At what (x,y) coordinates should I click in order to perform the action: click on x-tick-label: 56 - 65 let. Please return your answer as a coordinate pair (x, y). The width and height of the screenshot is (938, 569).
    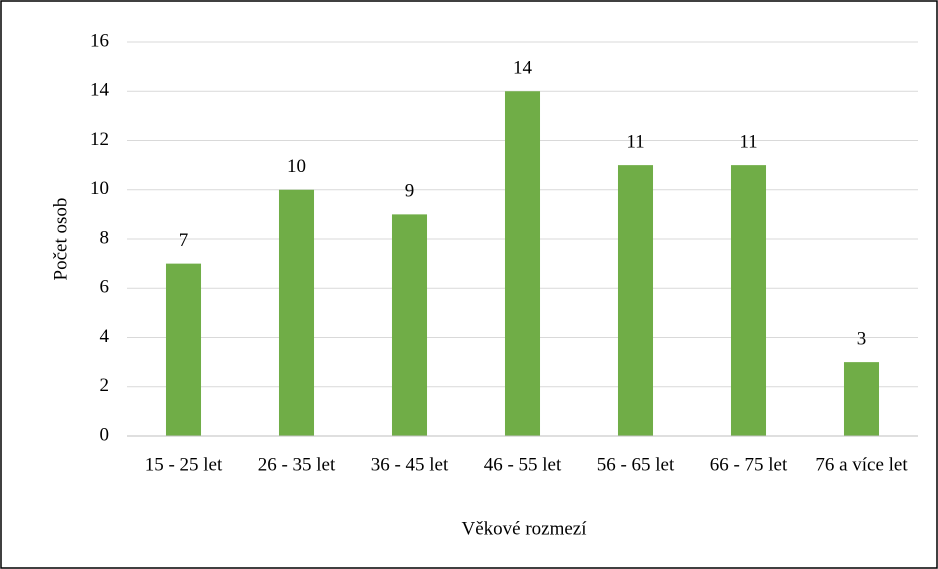
    Looking at the image, I should click on (636, 464).